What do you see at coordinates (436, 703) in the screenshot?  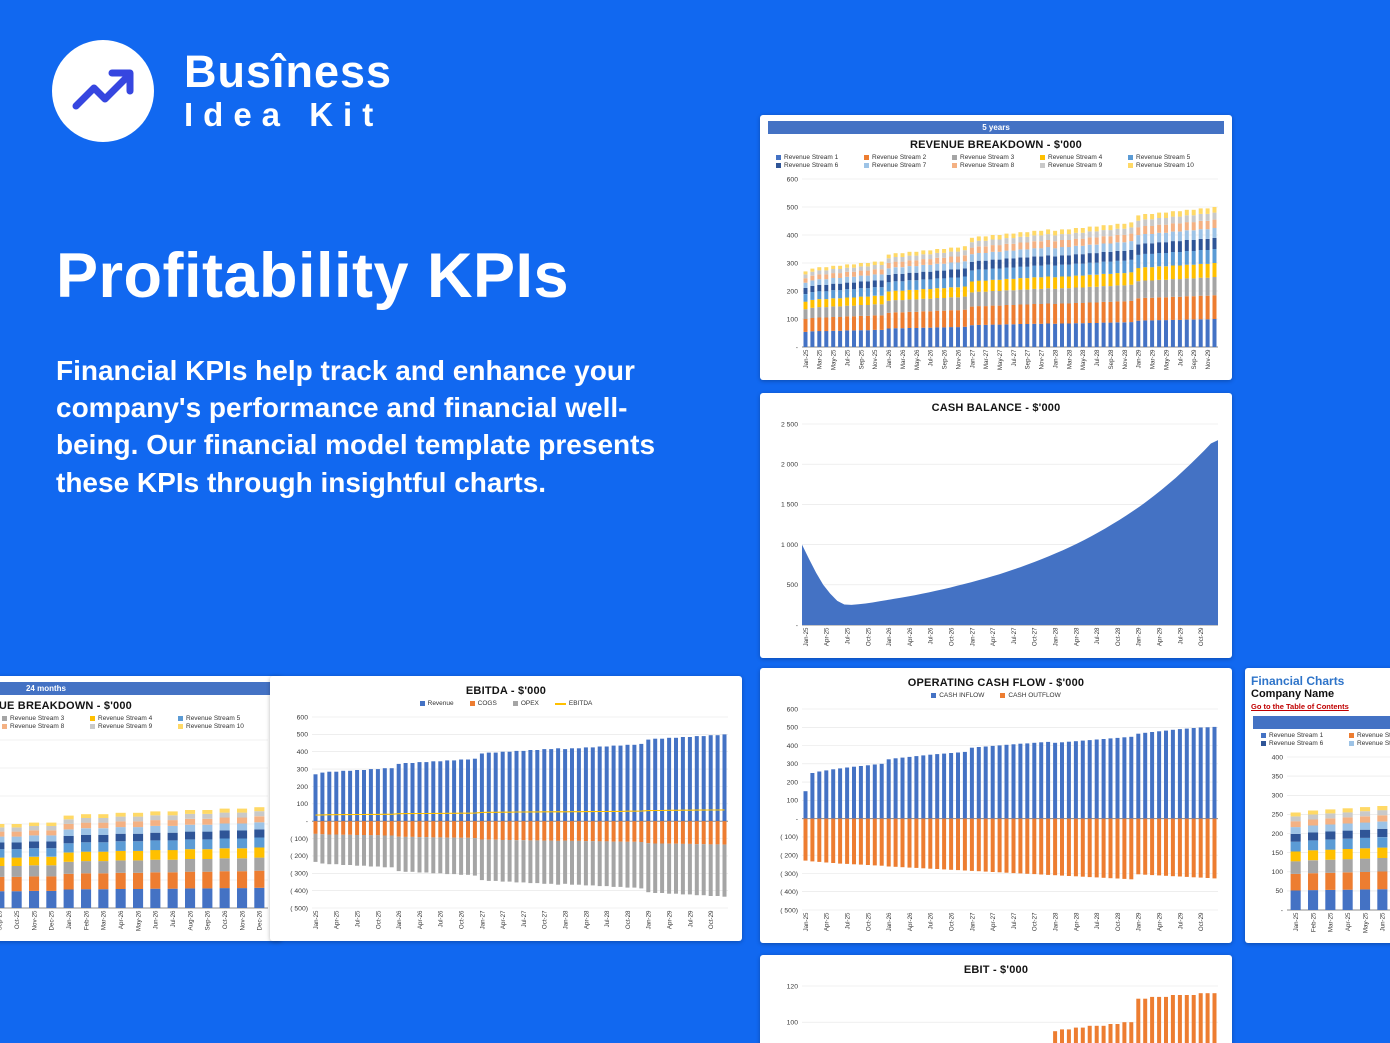 I see `legend-item: Revenue` at bounding box center [436, 703].